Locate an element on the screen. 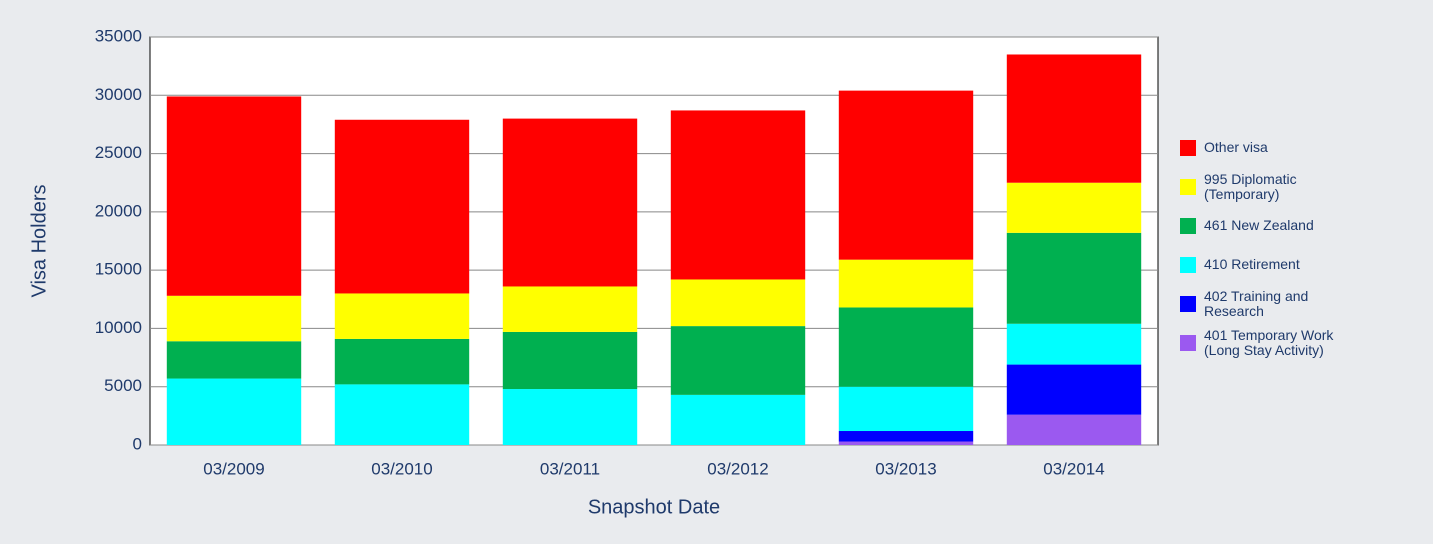  y-tick-label: 35000 is located at coordinates (118, 35).